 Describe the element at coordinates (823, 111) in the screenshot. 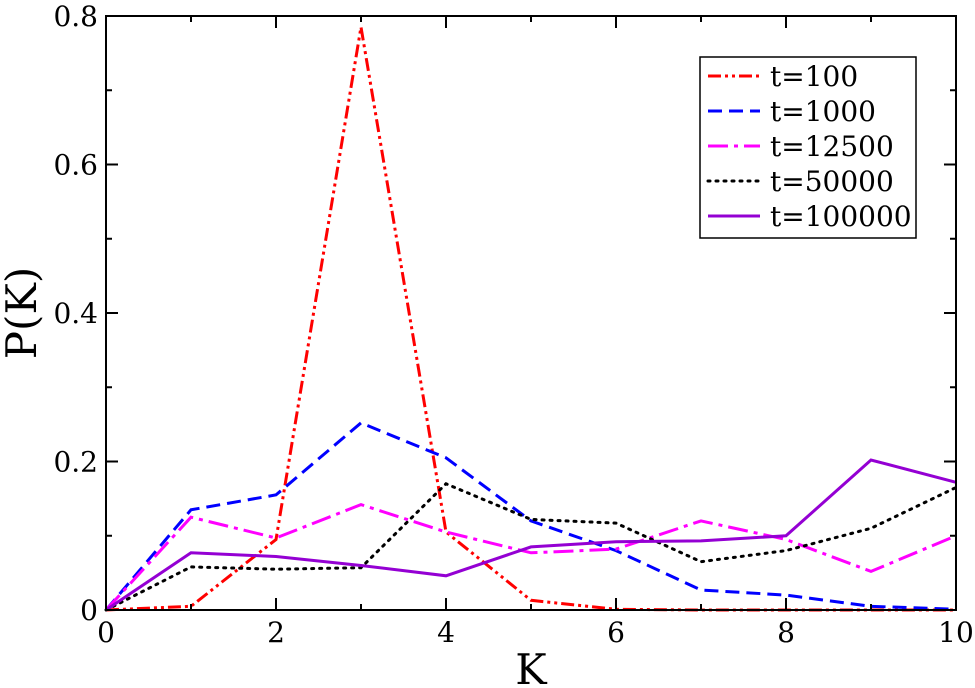

I see `legend-label-2: t=1000` at that location.